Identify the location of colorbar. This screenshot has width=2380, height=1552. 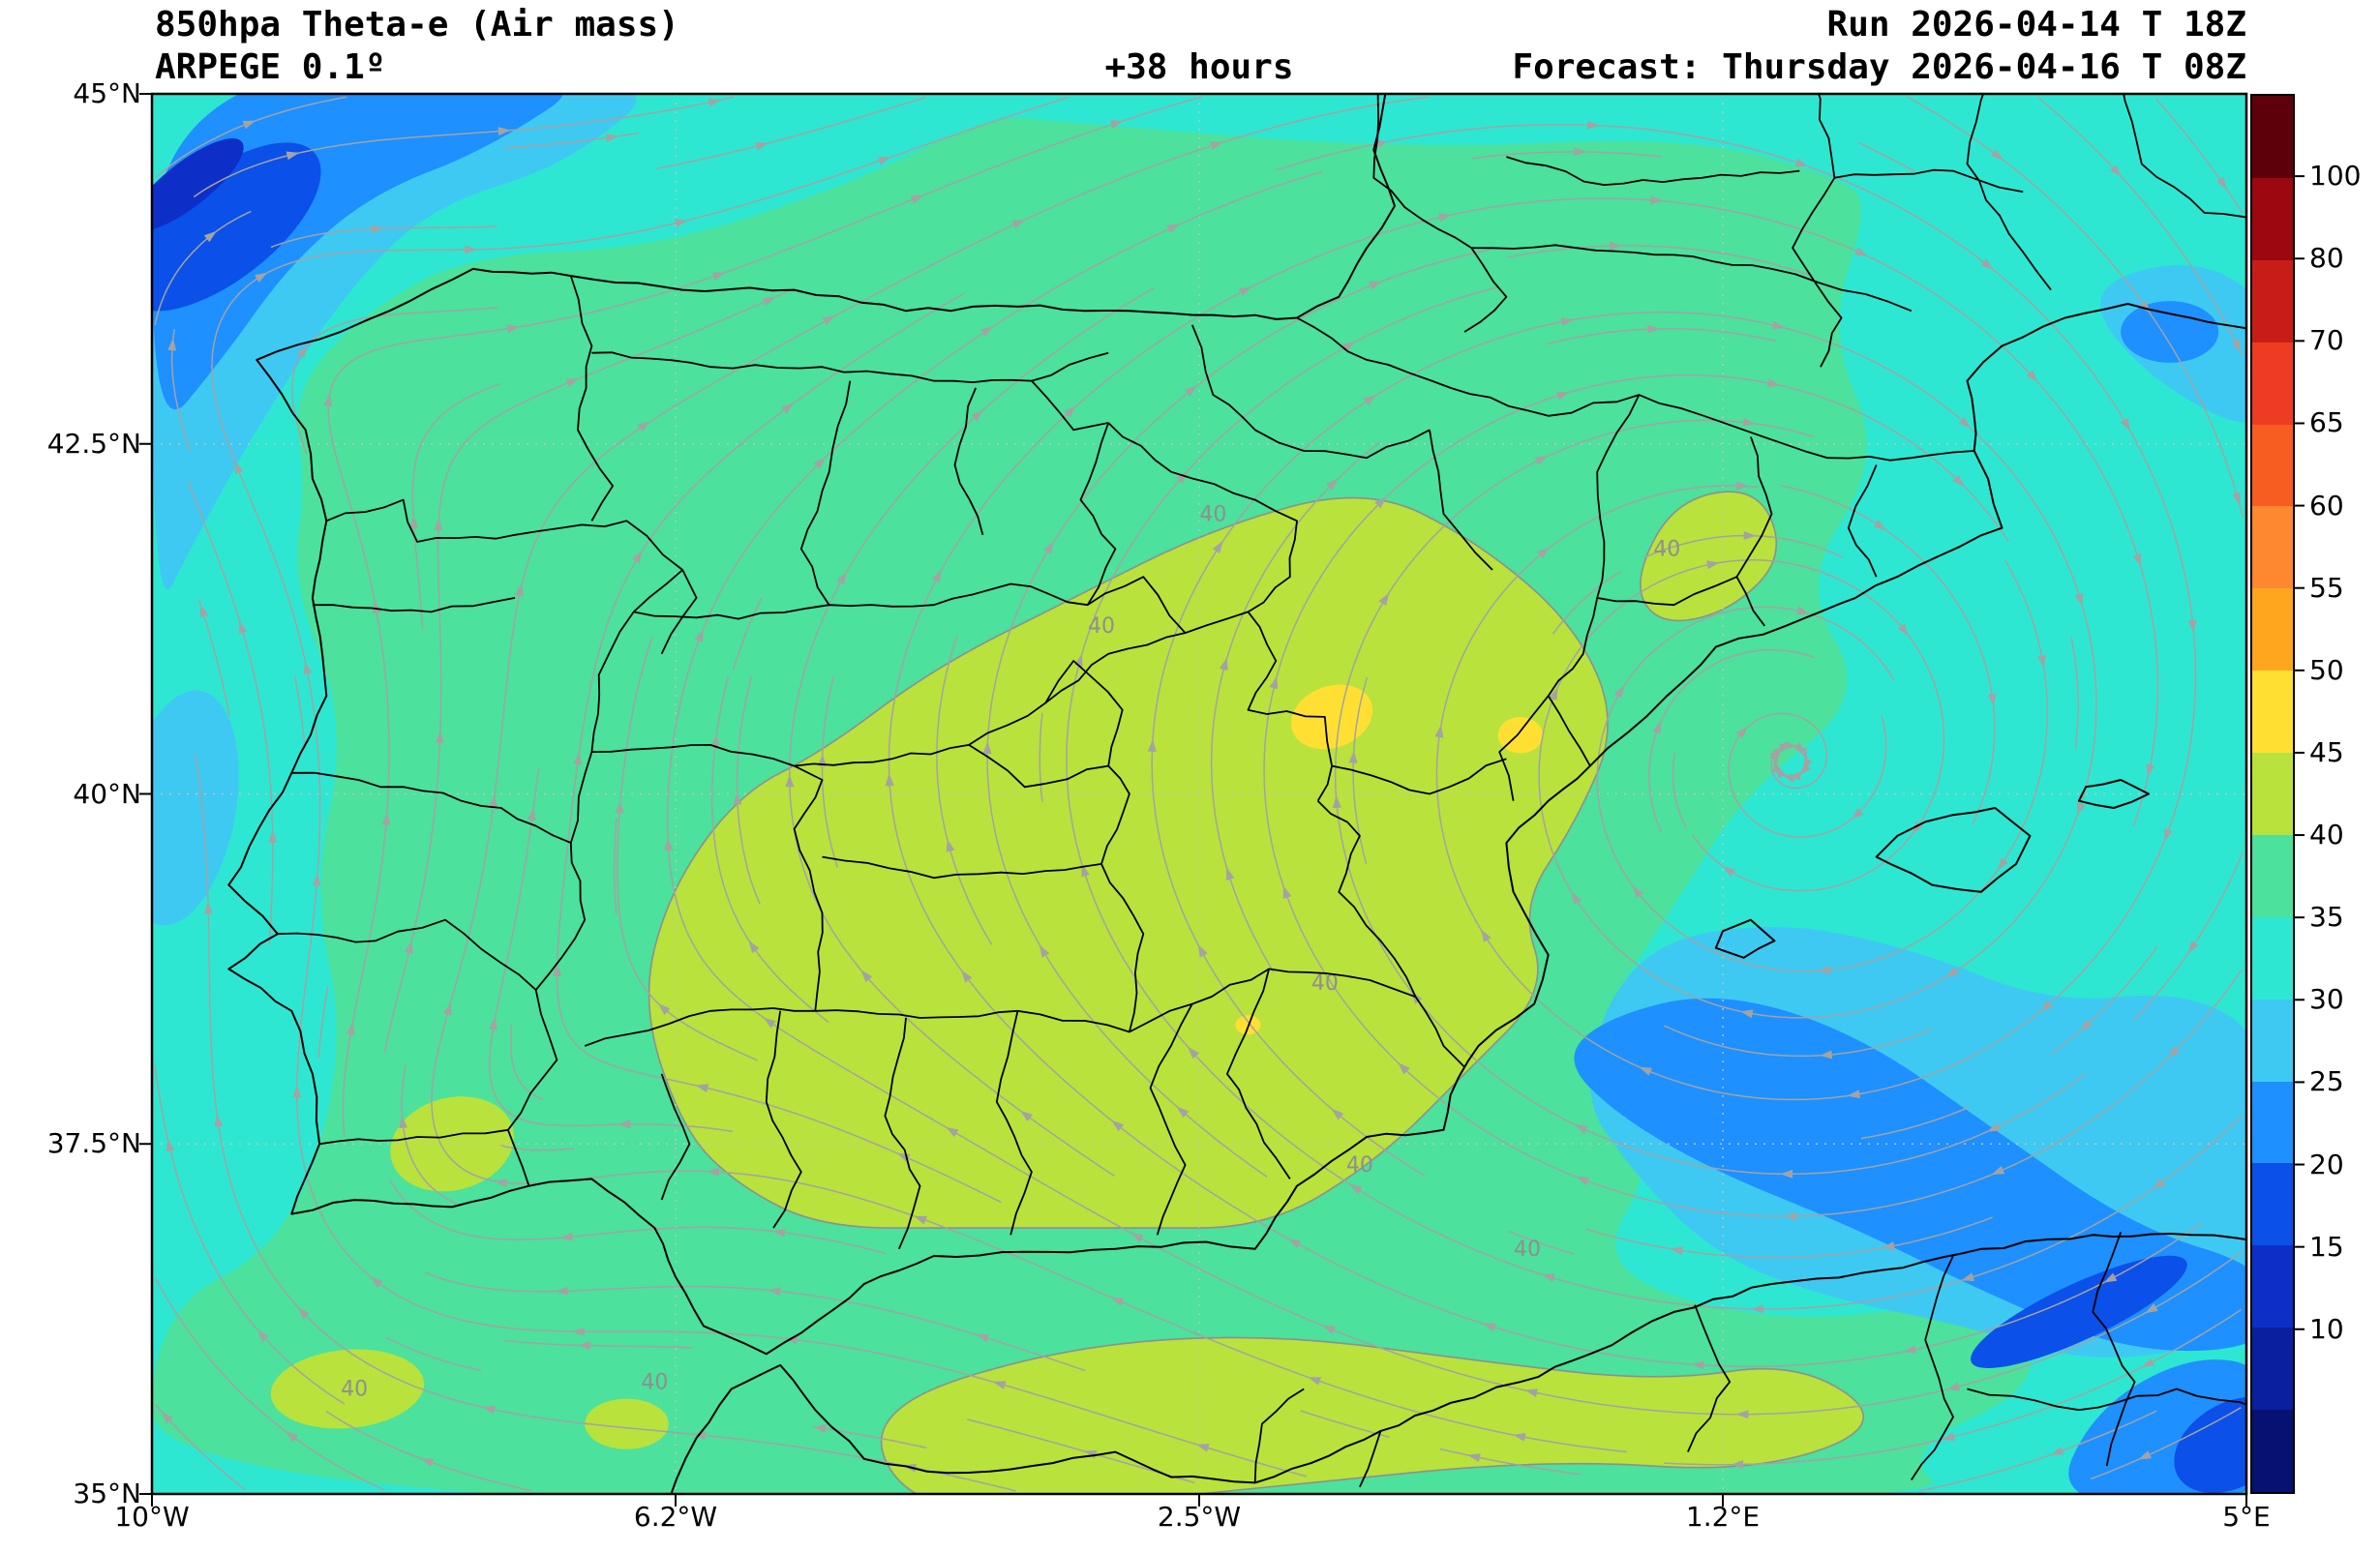
(2272, 794).